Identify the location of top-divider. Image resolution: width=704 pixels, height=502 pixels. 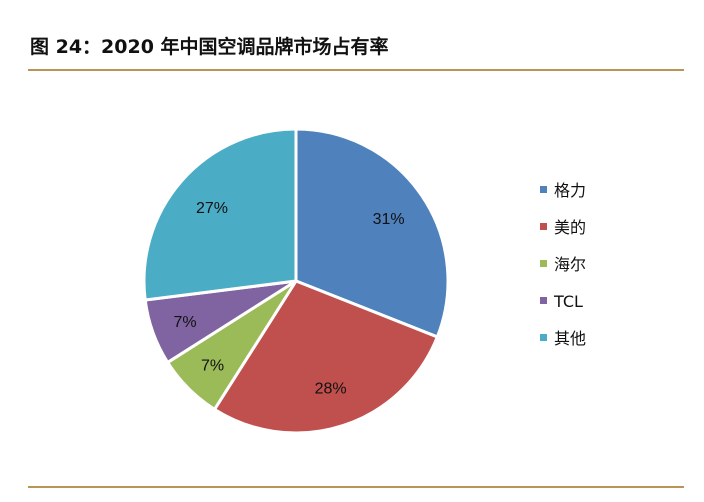
(356, 70).